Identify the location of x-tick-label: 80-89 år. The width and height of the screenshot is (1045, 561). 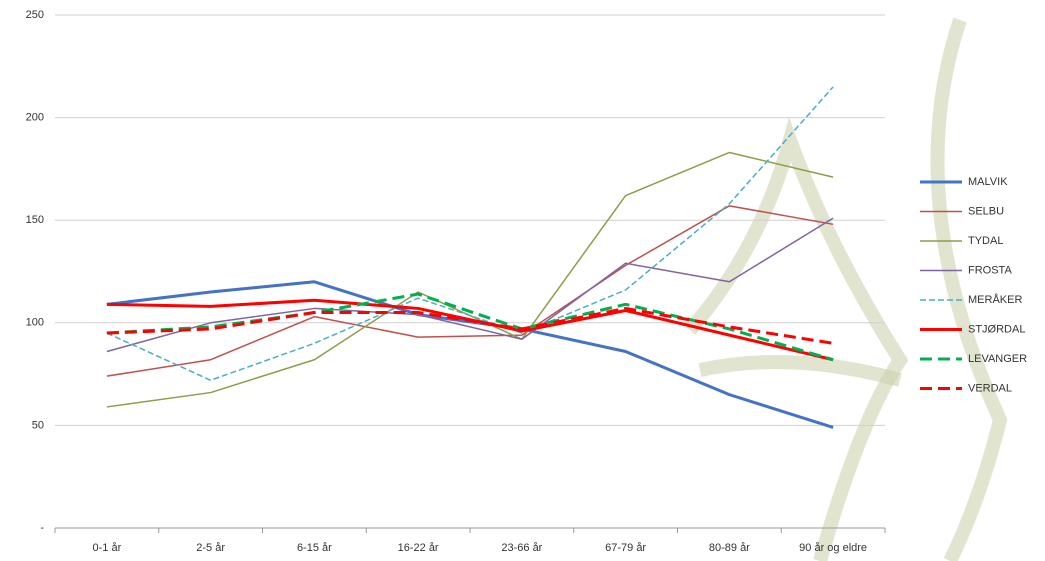
(729, 548).